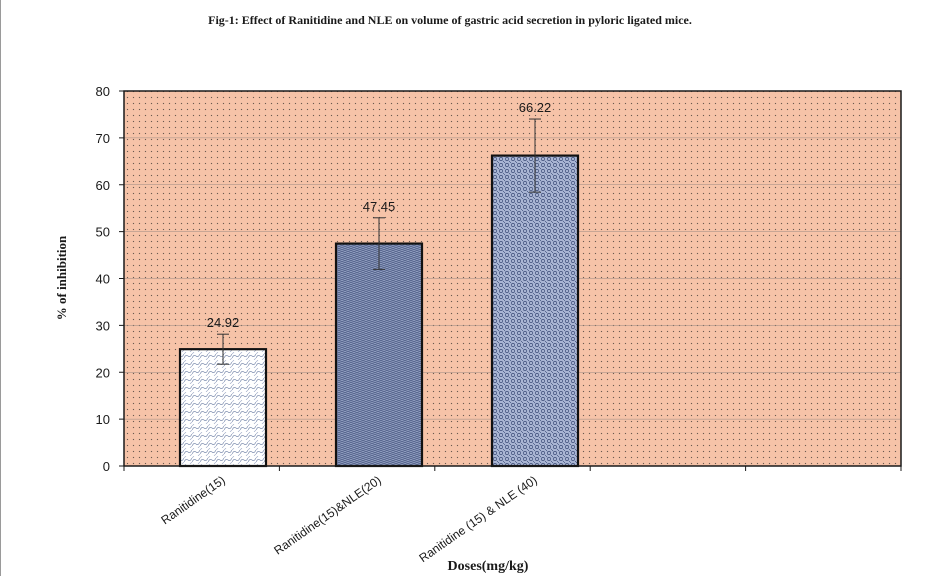 The image size is (931, 576). I want to click on y-tick-label: 20, so click(103, 372).